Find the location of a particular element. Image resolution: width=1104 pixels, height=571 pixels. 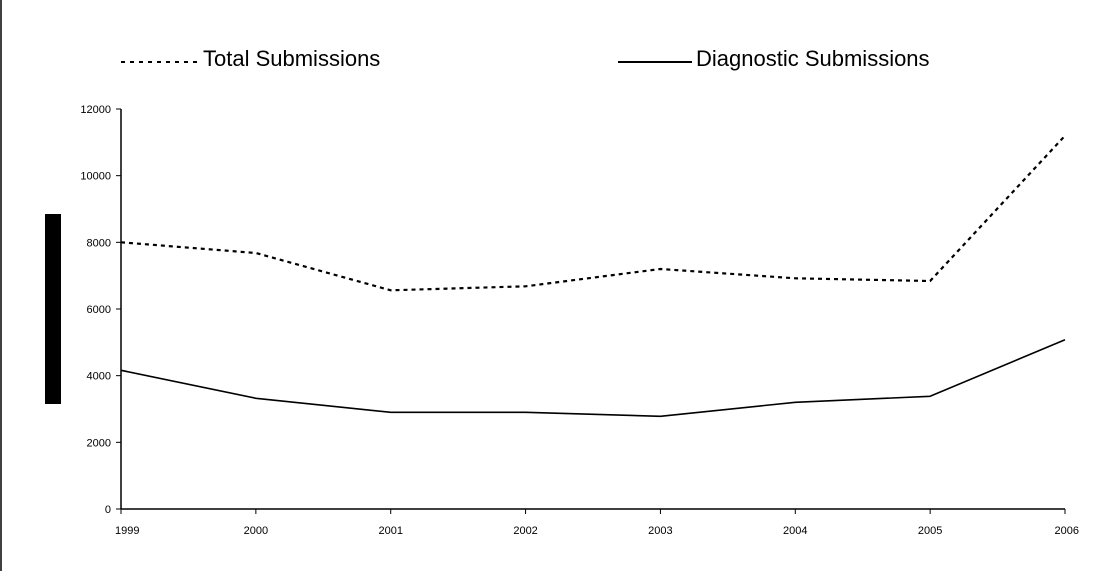

y-tick-label: 12000 is located at coordinates (95, 110).